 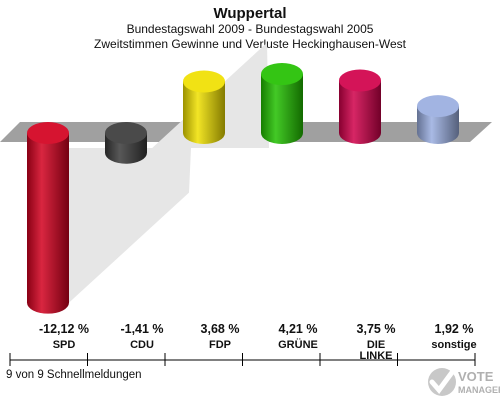 What do you see at coordinates (298, 329) in the screenshot?
I see `value-label: 4,21 %` at bounding box center [298, 329].